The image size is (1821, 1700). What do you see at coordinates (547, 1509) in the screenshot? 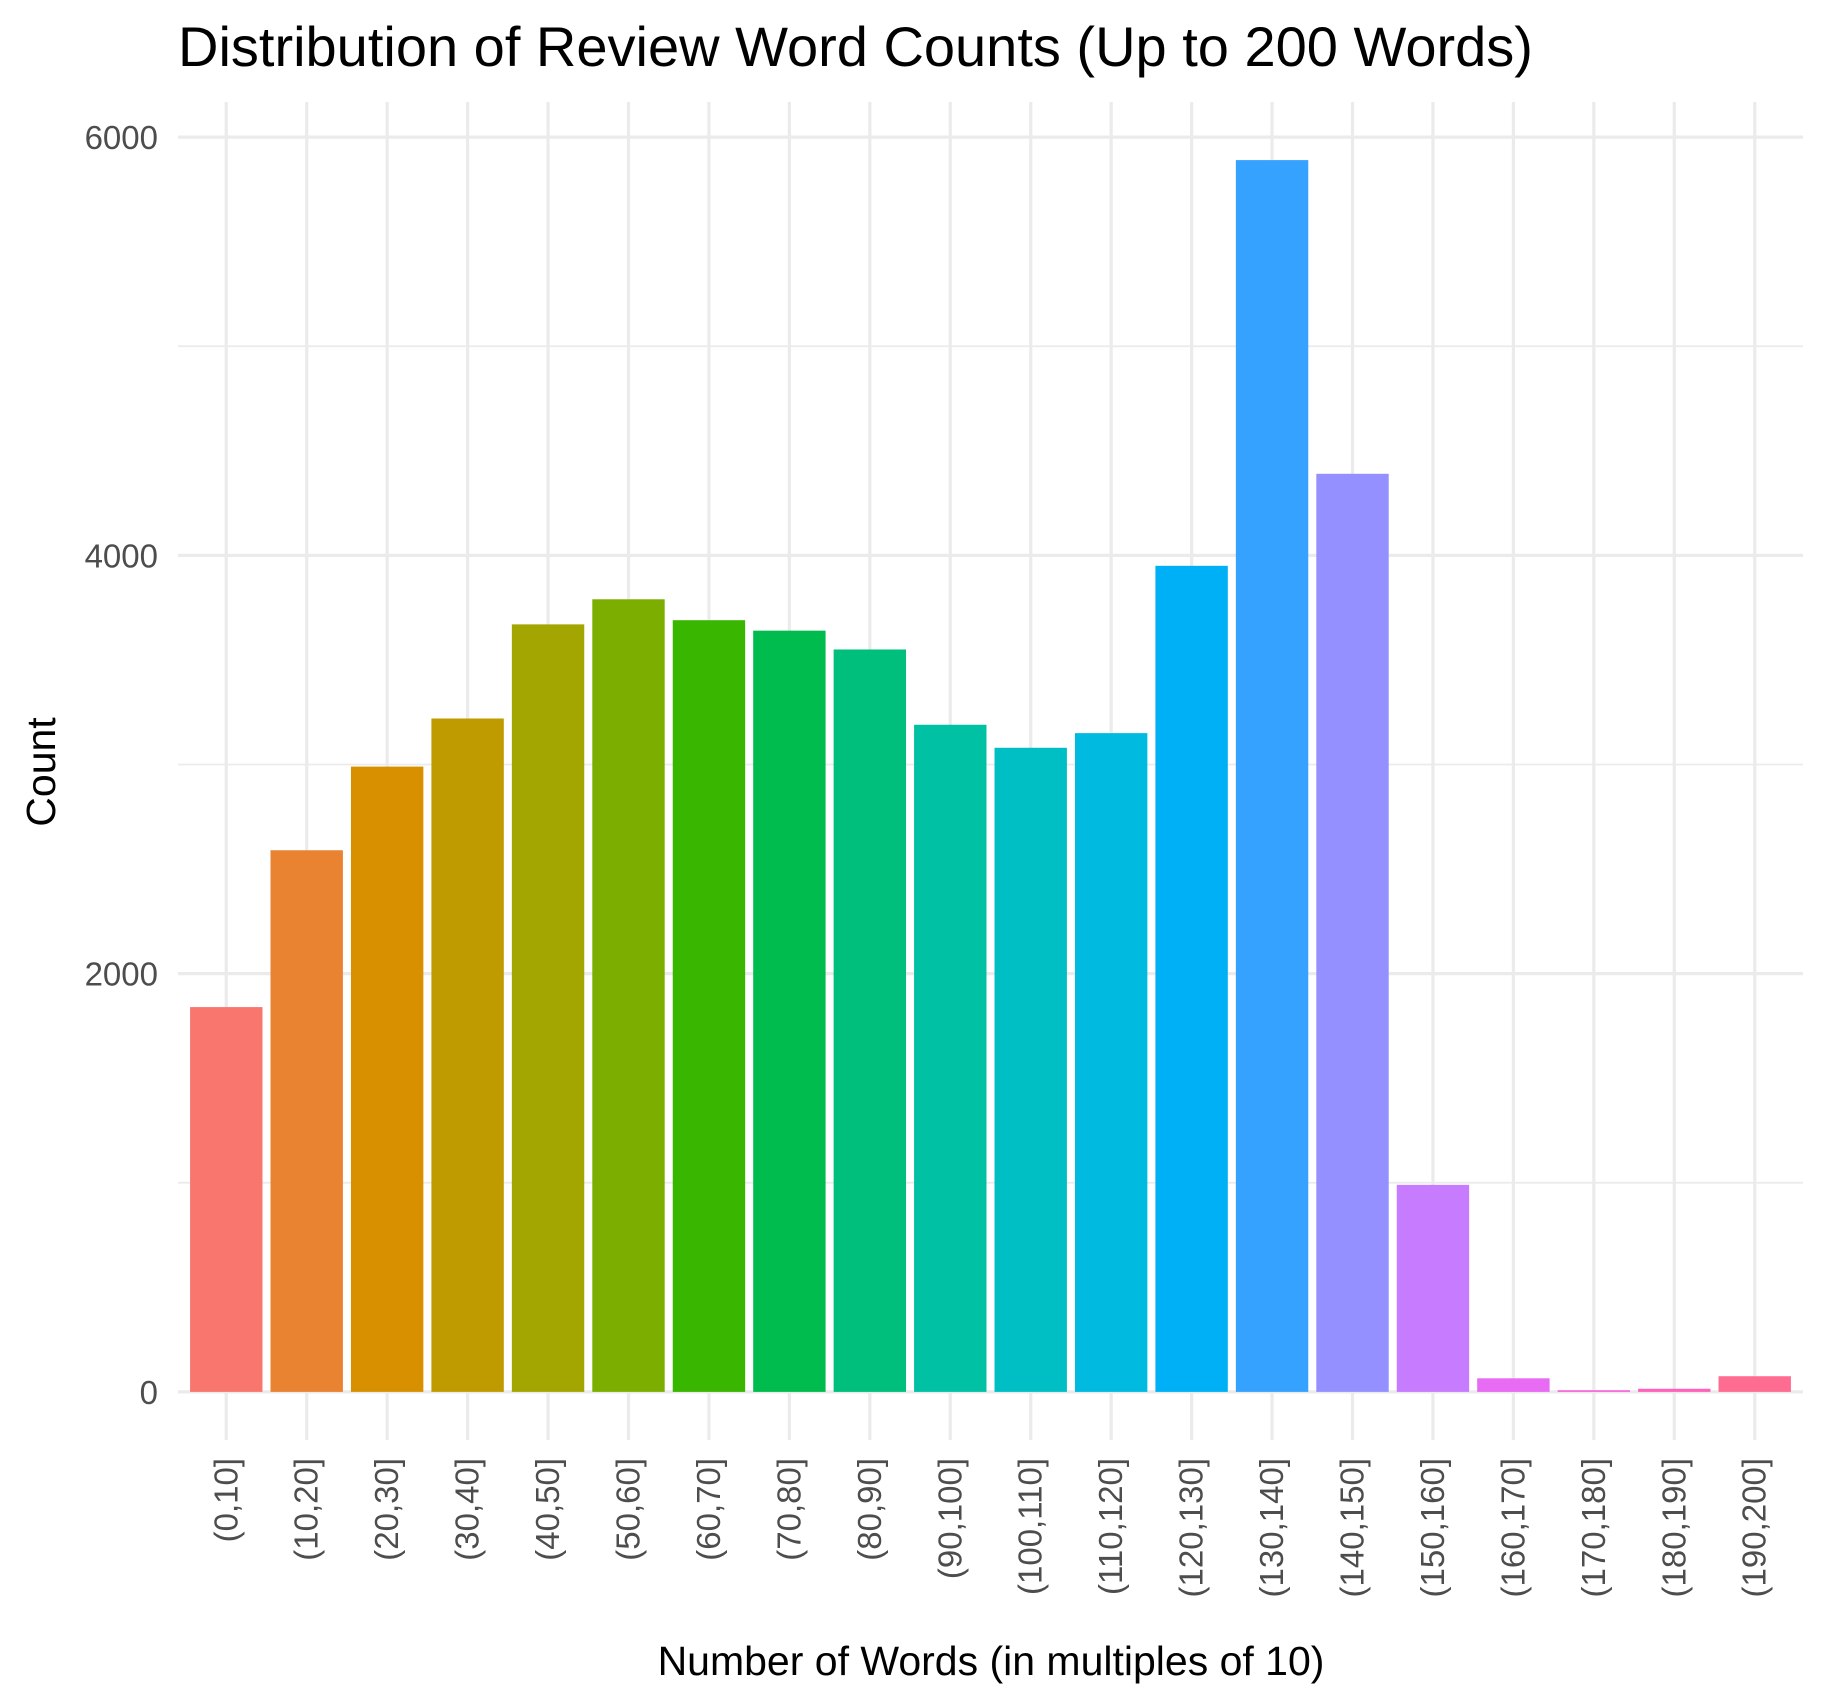
I see `x-tick-label: (40,50]` at bounding box center [547, 1509].